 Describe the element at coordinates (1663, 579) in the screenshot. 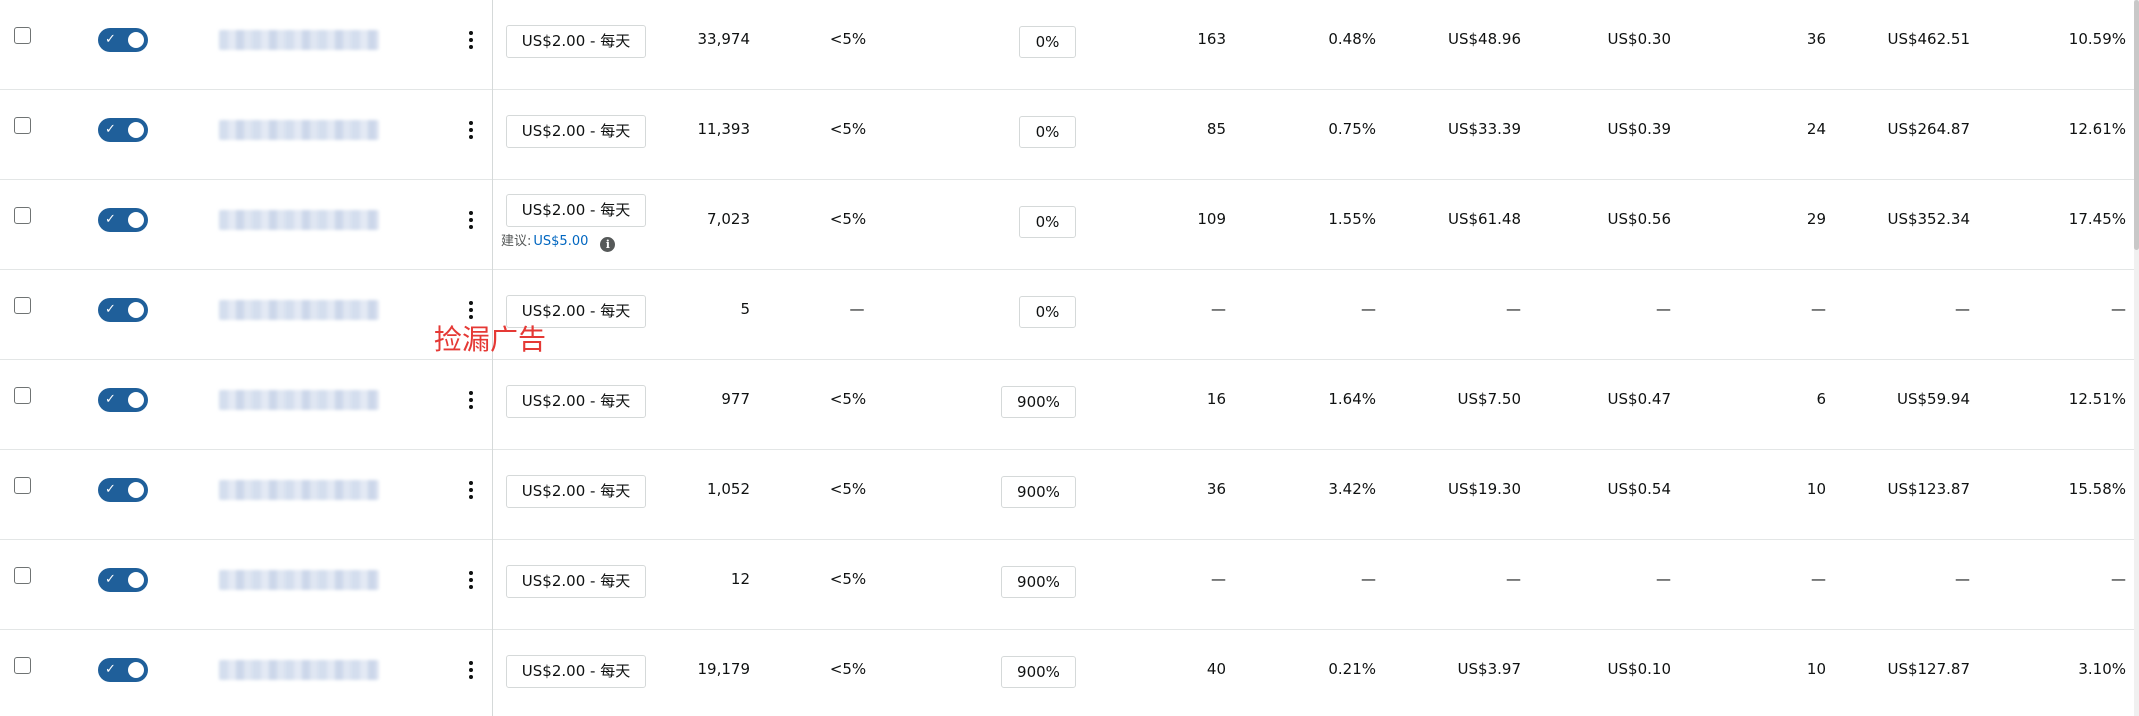

I see `cpc: —` at that location.